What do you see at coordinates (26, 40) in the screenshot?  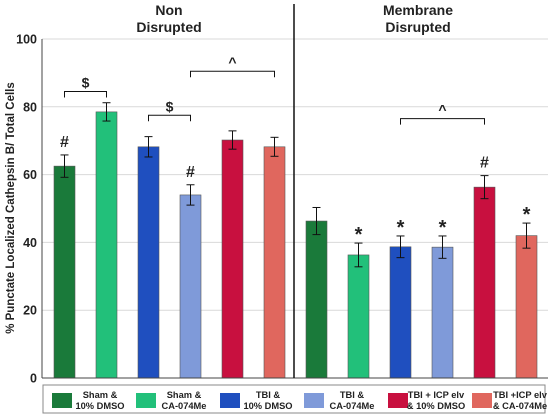 I see `y-tick-label: 100` at bounding box center [26, 40].